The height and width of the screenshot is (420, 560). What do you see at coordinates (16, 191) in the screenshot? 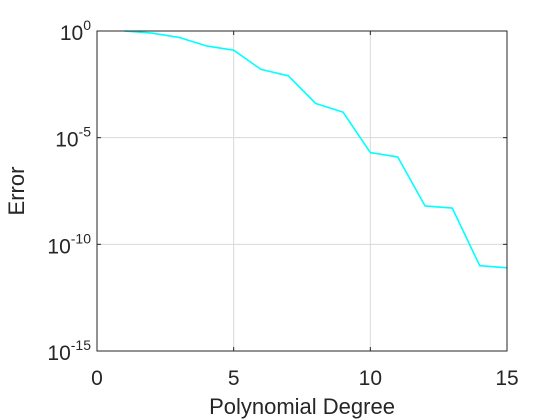
I see `y-axis-label: Error` at bounding box center [16, 191].